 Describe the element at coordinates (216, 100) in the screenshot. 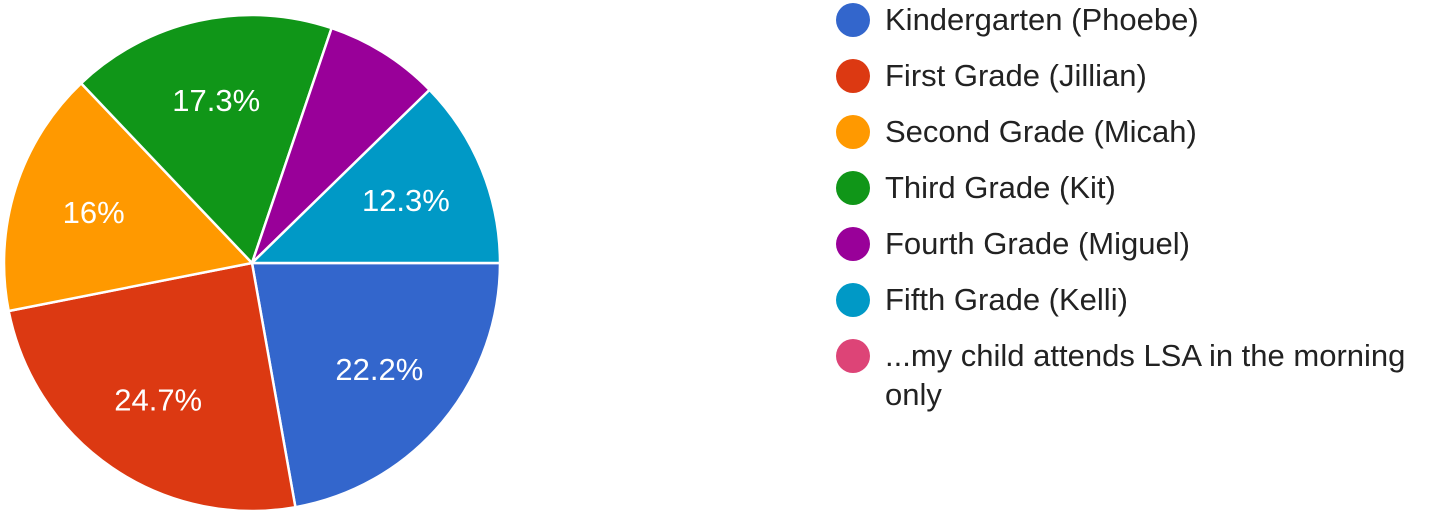

I see `slice-value-label: 17.3%` at that location.